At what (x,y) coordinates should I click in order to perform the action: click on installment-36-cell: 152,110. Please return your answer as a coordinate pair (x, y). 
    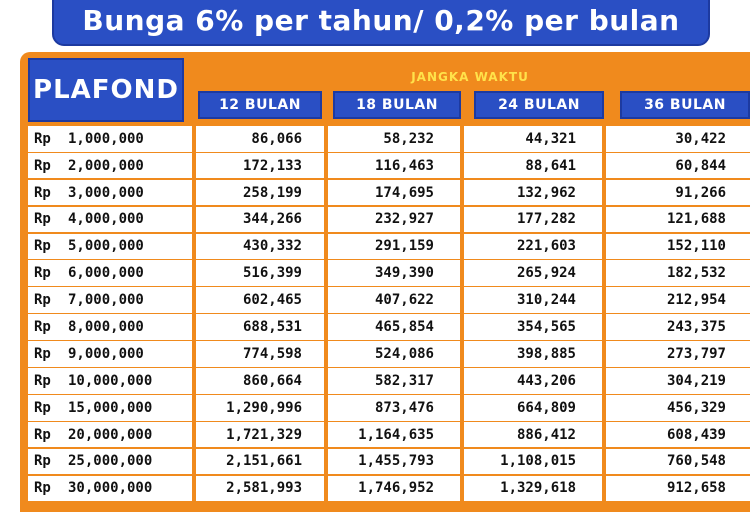
    Looking at the image, I should click on (678, 246).